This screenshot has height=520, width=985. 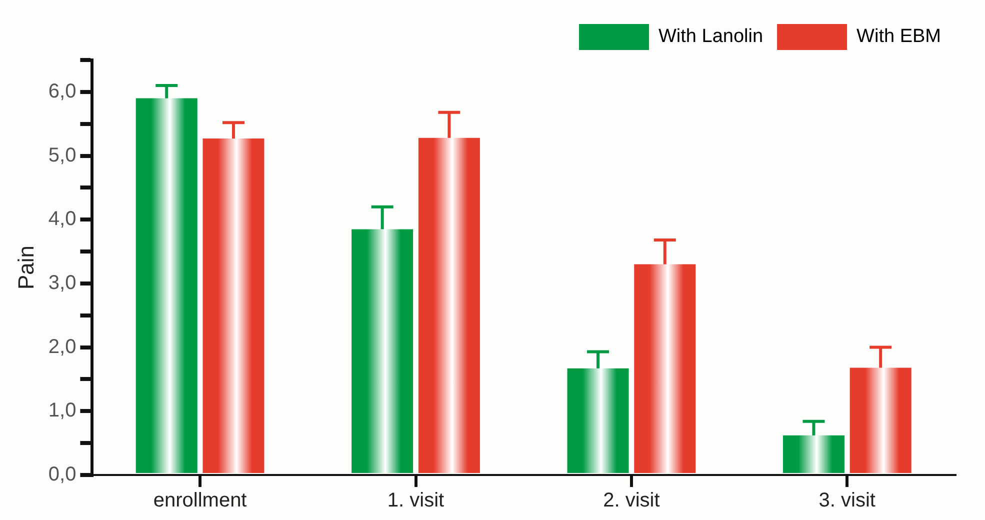 What do you see at coordinates (847, 501) in the screenshot?
I see `x-tick-label: 3. visit` at bounding box center [847, 501].